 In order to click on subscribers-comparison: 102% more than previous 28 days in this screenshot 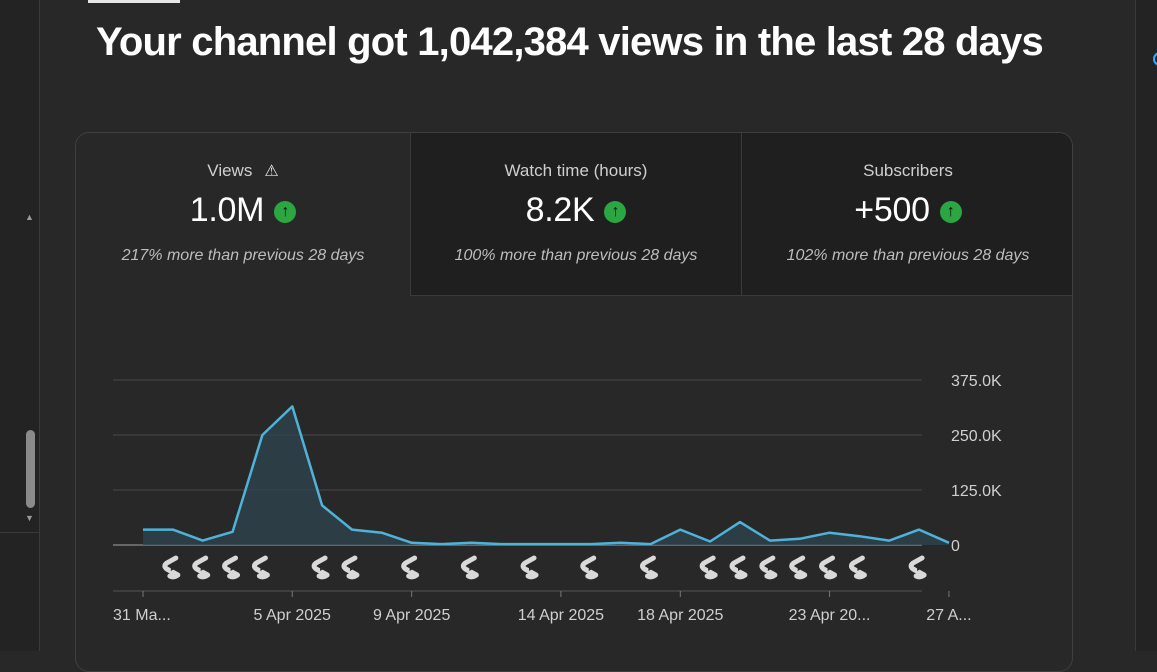, I will do `click(908, 255)`.